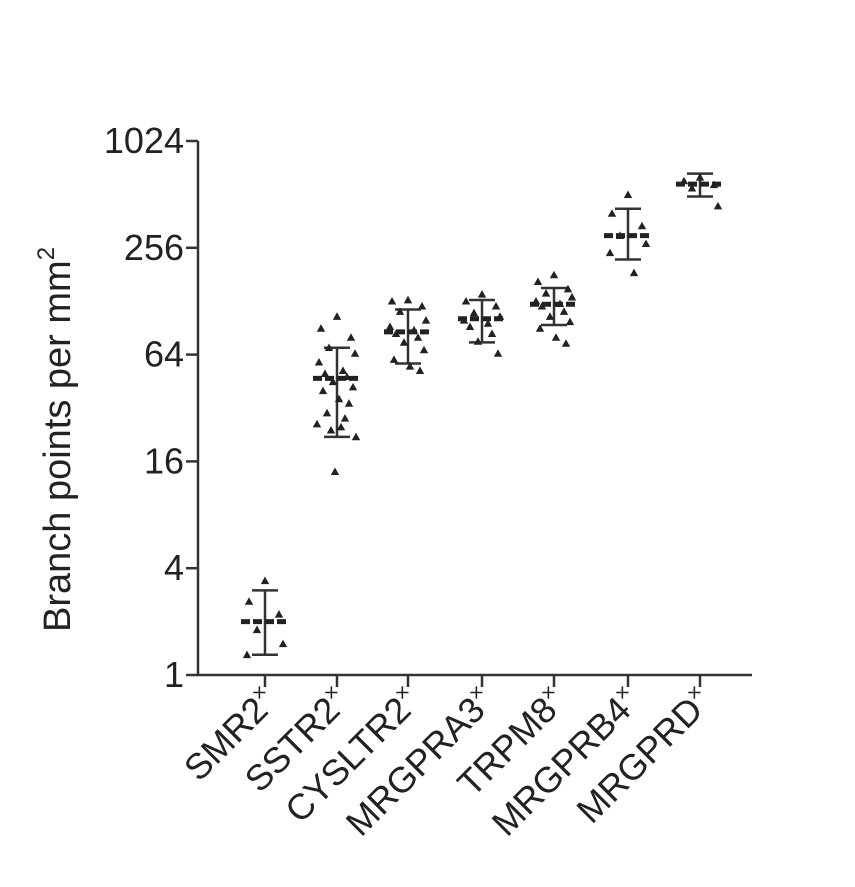 The image size is (855, 887). What do you see at coordinates (164, 354) in the screenshot?
I see `y-tick-label: 64` at bounding box center [164, 354].